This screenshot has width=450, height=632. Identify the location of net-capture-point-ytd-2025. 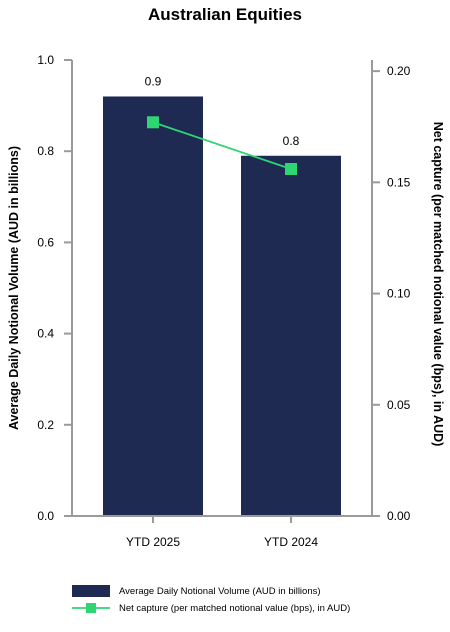
(153, 122).